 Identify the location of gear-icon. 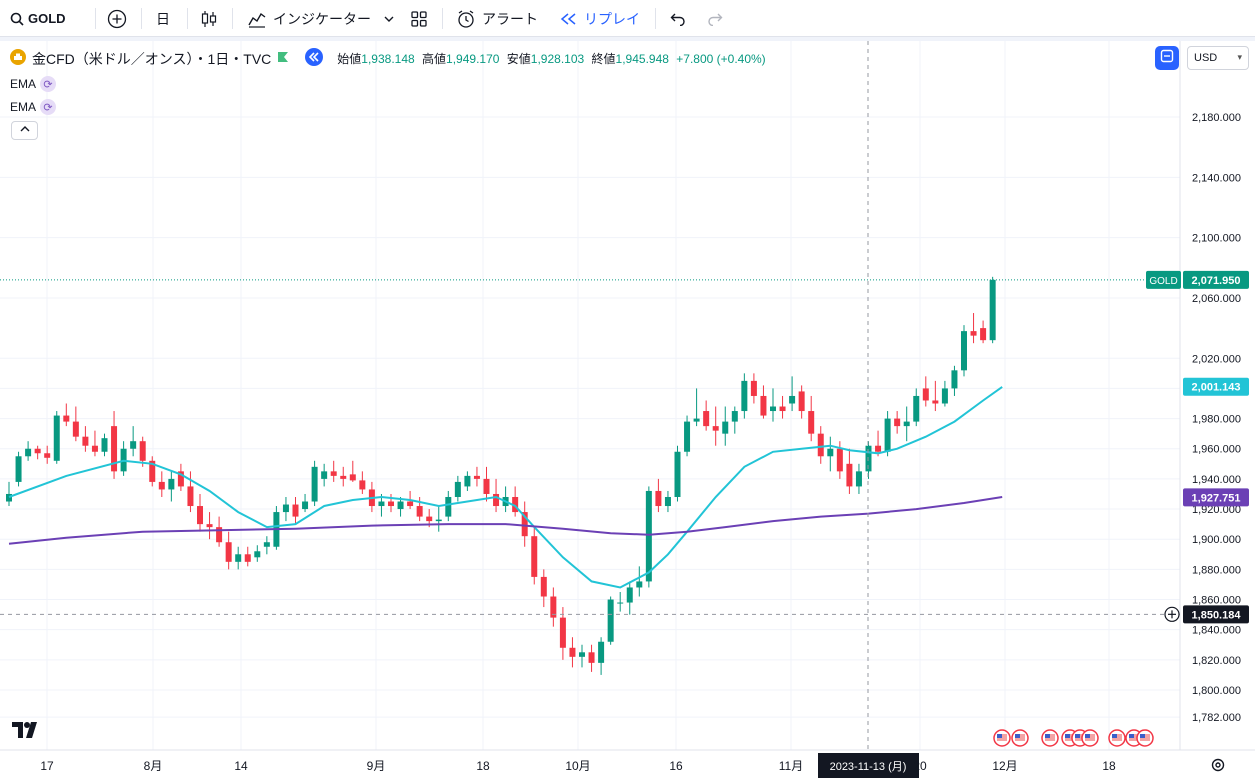
(1218, 767).